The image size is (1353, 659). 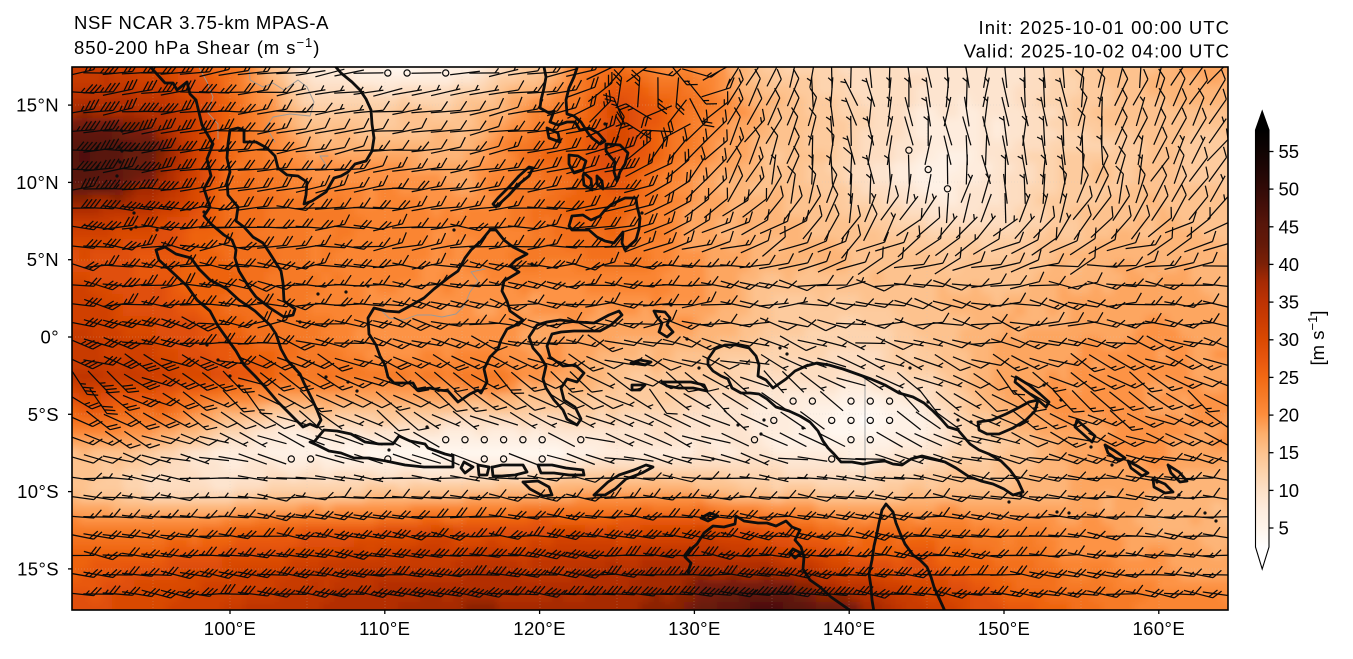 I want to click on svg-text: 25, so click(x=1289, y=377).